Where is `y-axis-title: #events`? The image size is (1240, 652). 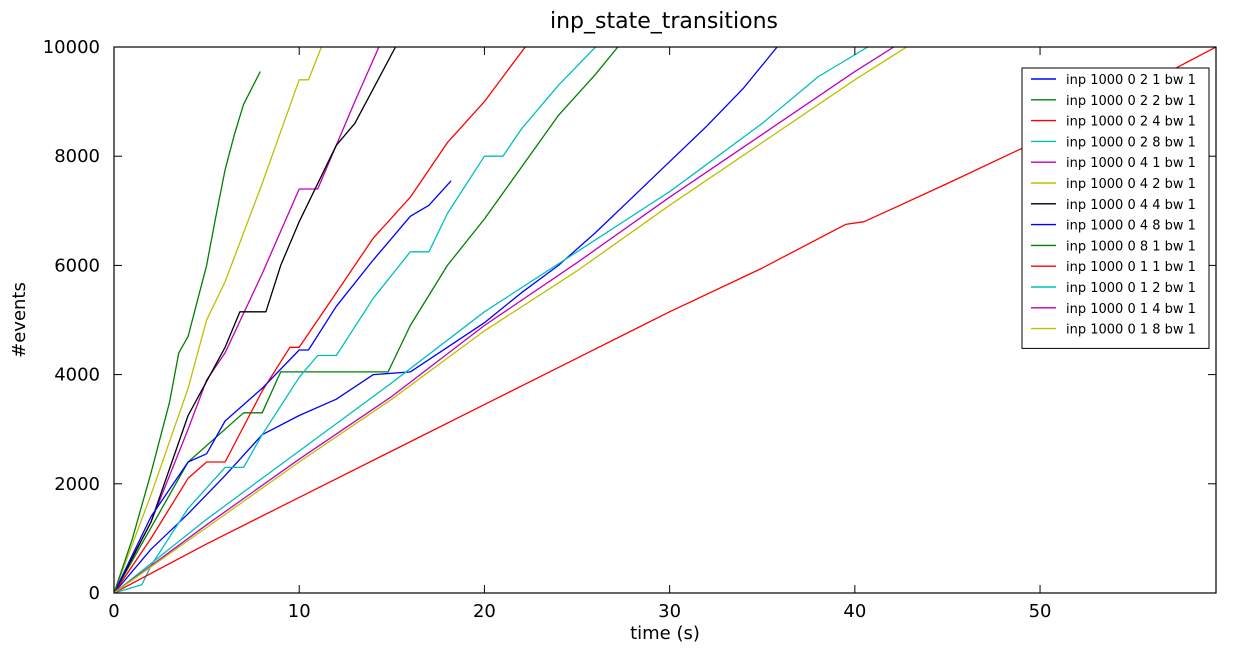 y-axis-title: #events is located at coordinates (19, 320).